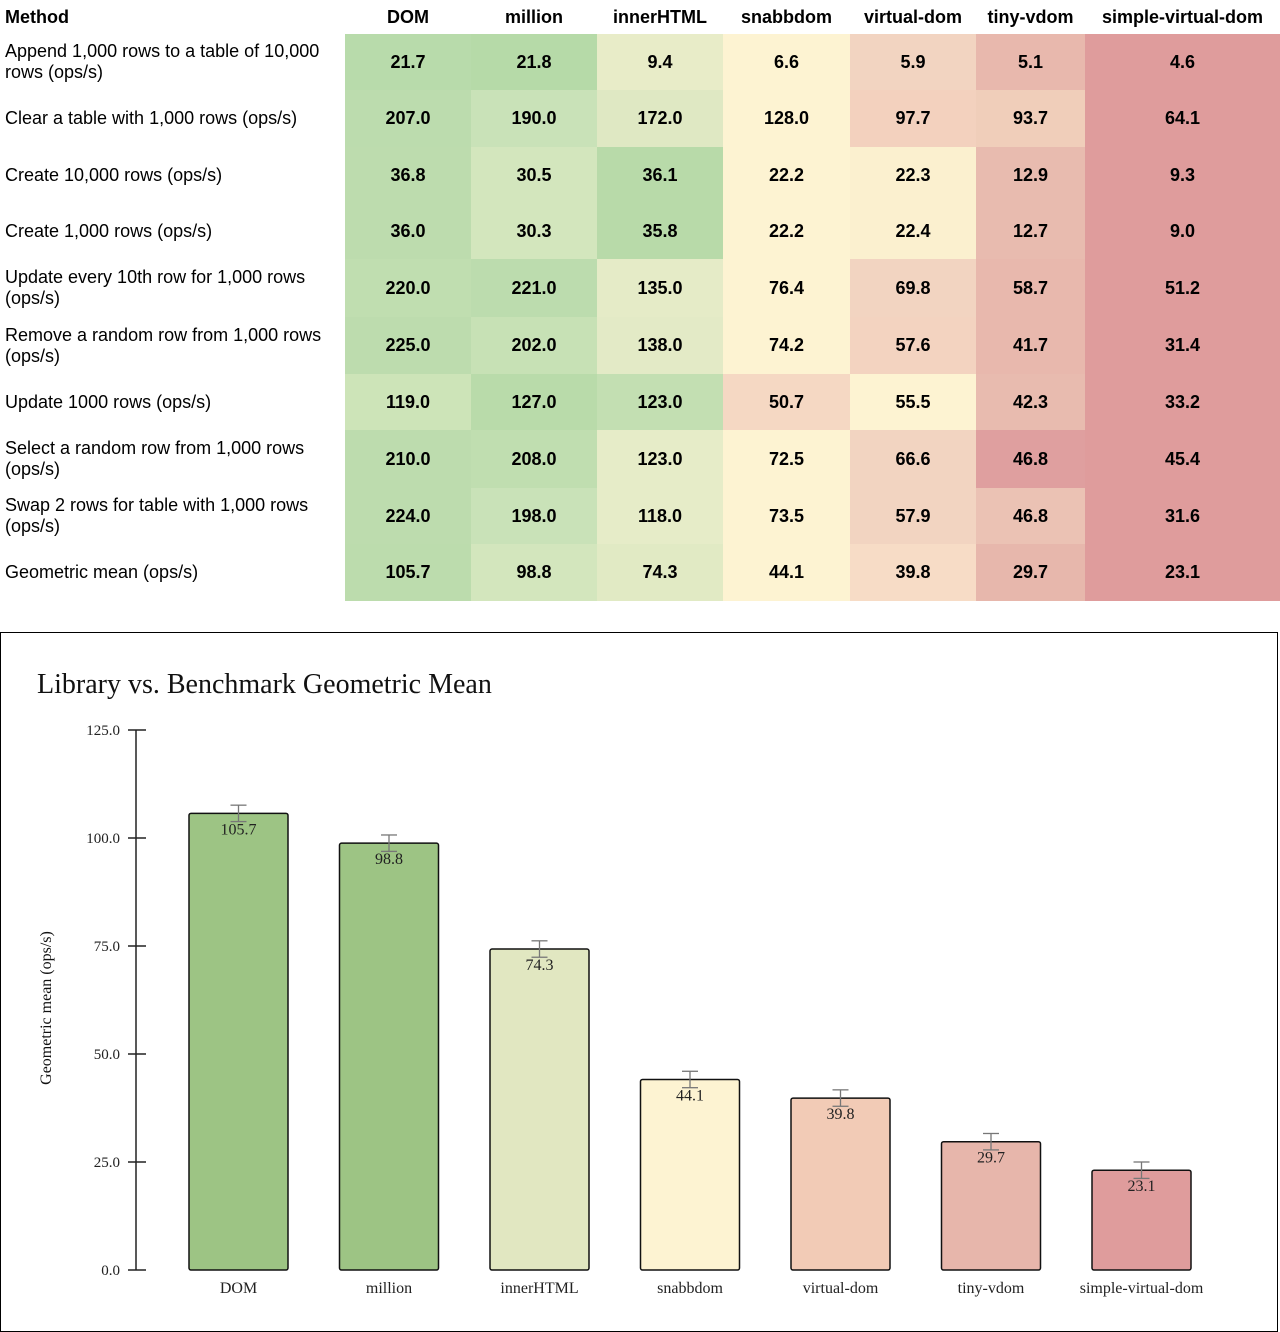 This screenshot has height=1332, width=1280. What do you see at coordinates (238, 1041) in the screenshot?
I see `bar-DOM` at bounding box center [238, 1041].